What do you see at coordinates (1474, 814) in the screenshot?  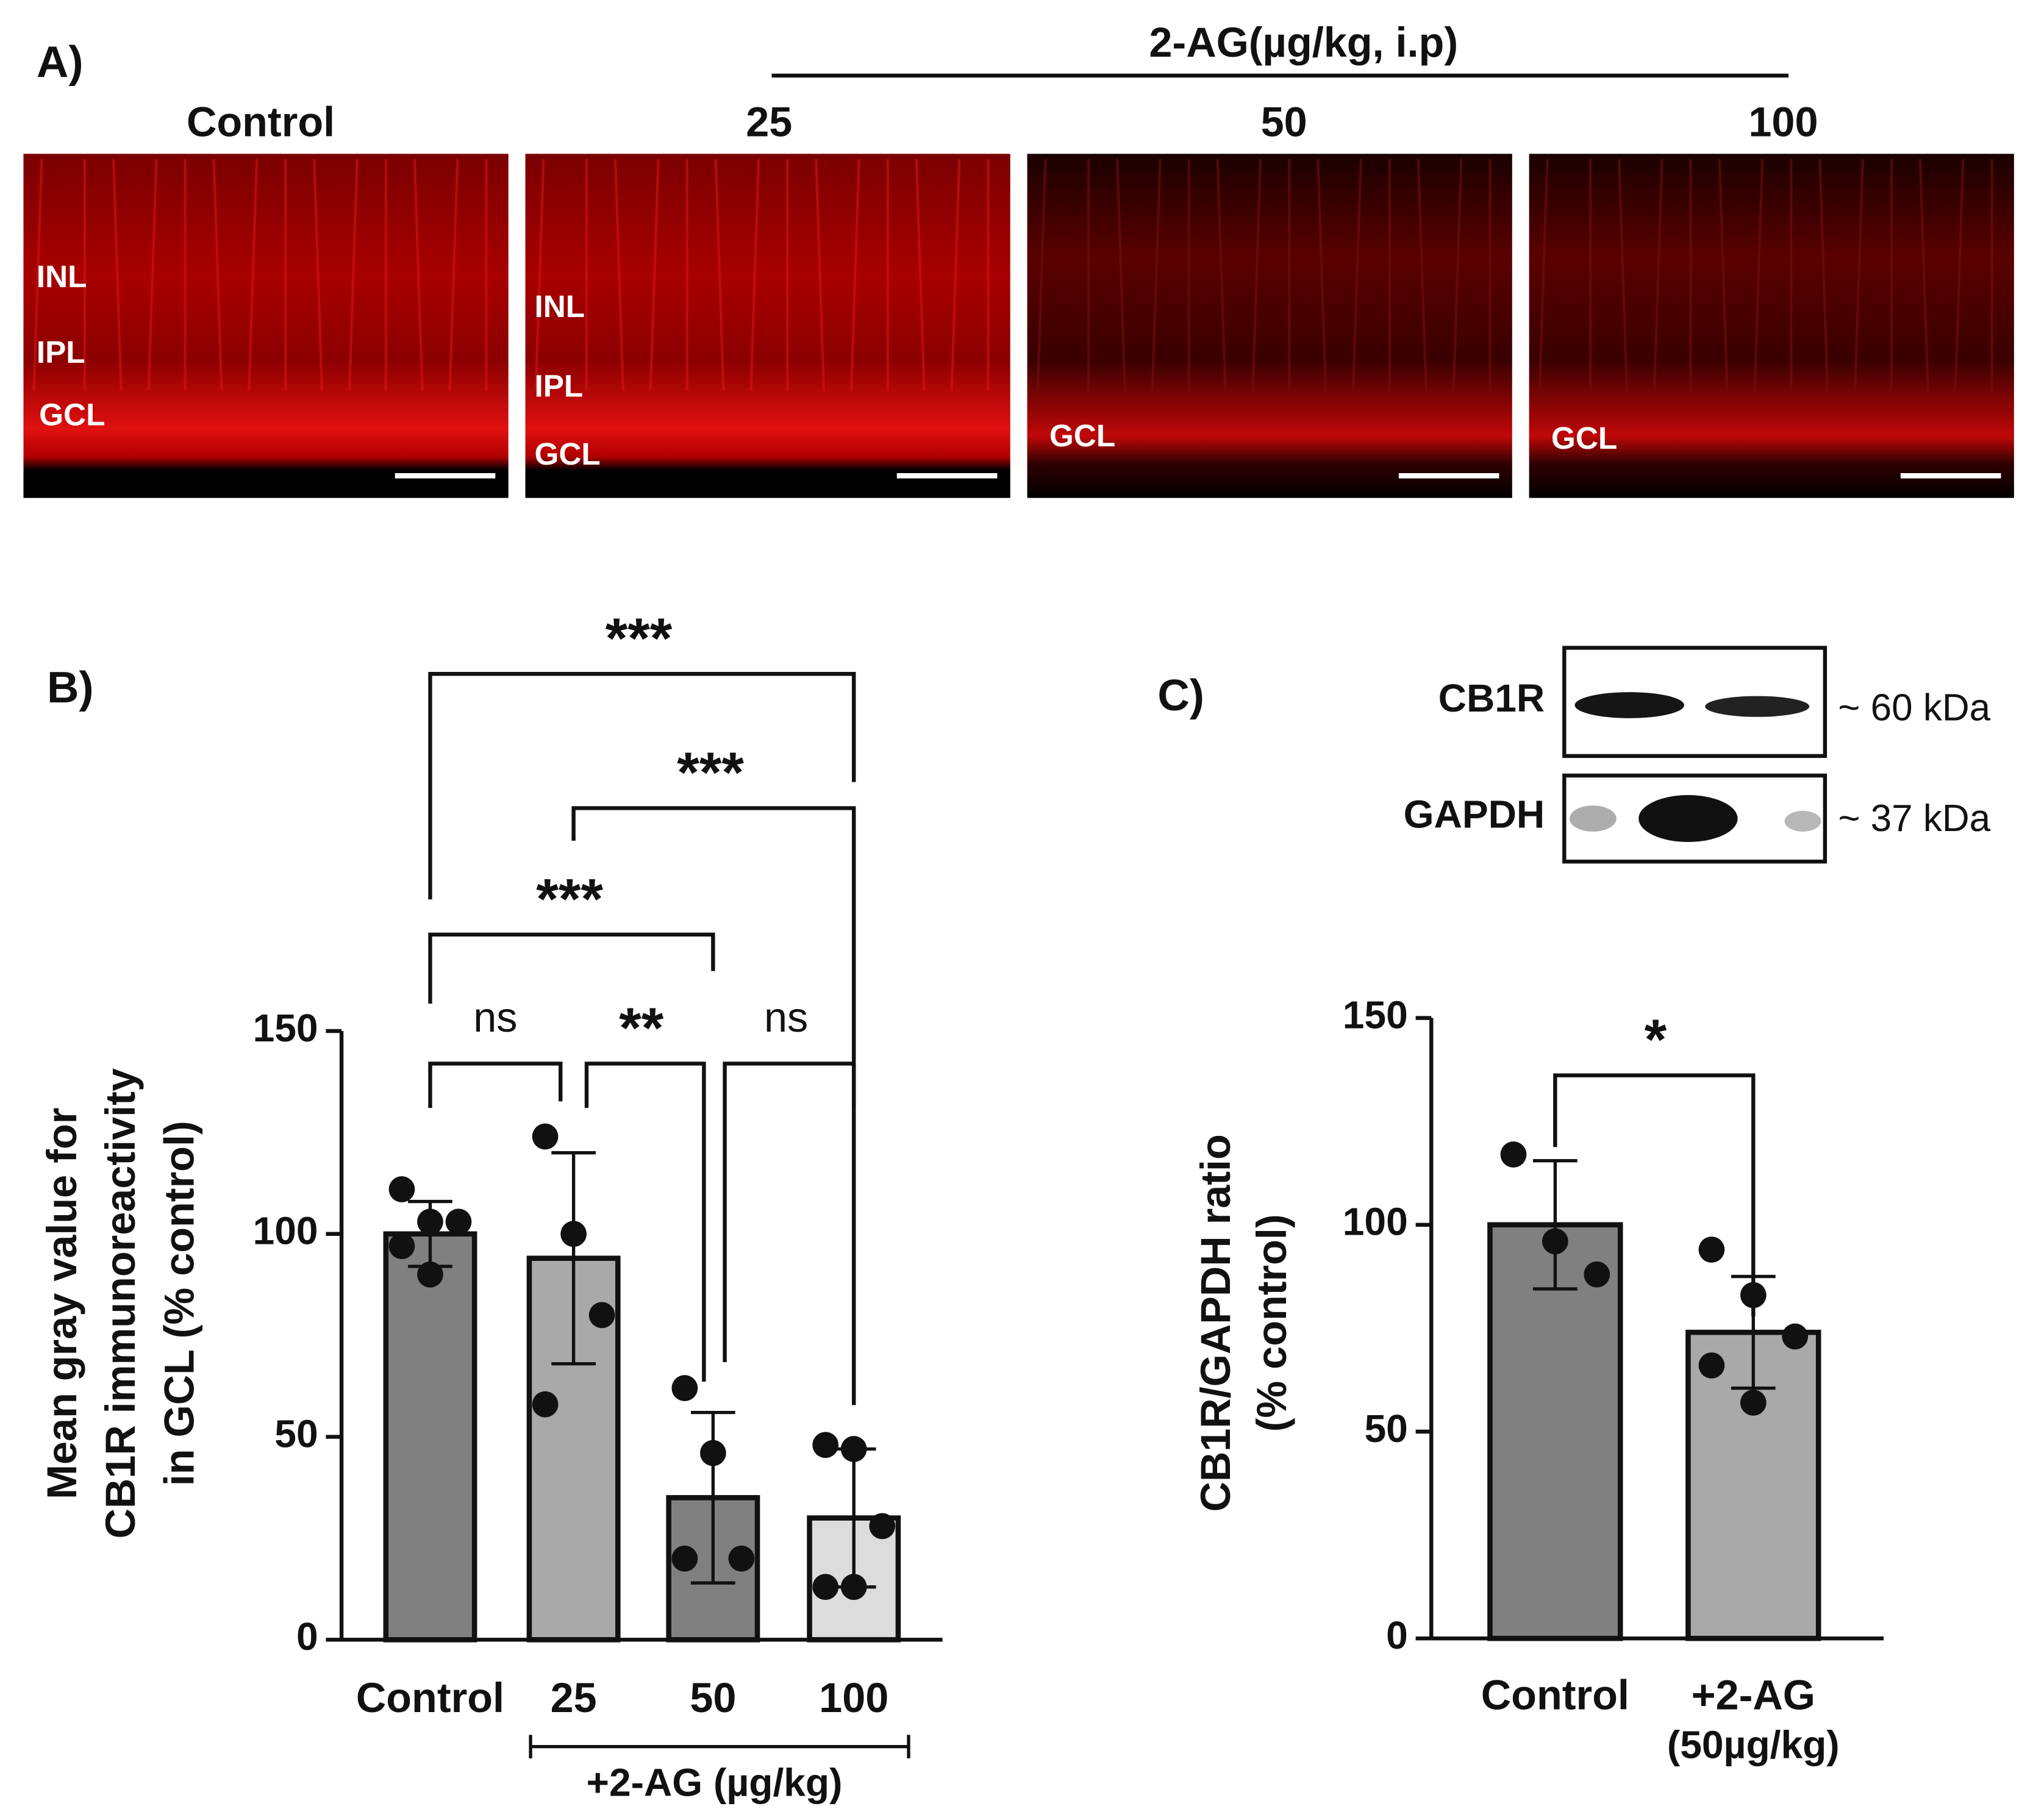 I see `blot-band-label: GAPDH` at bounding box center [1474, 814].